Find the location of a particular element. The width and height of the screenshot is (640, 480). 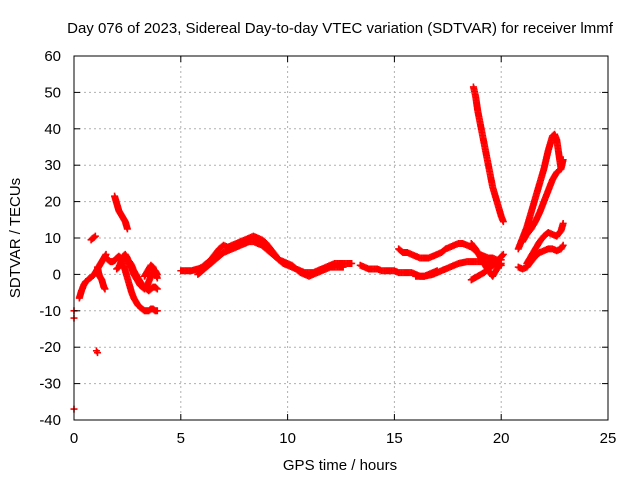

x-tick-label: 10 is located at coordinates (287, 438).